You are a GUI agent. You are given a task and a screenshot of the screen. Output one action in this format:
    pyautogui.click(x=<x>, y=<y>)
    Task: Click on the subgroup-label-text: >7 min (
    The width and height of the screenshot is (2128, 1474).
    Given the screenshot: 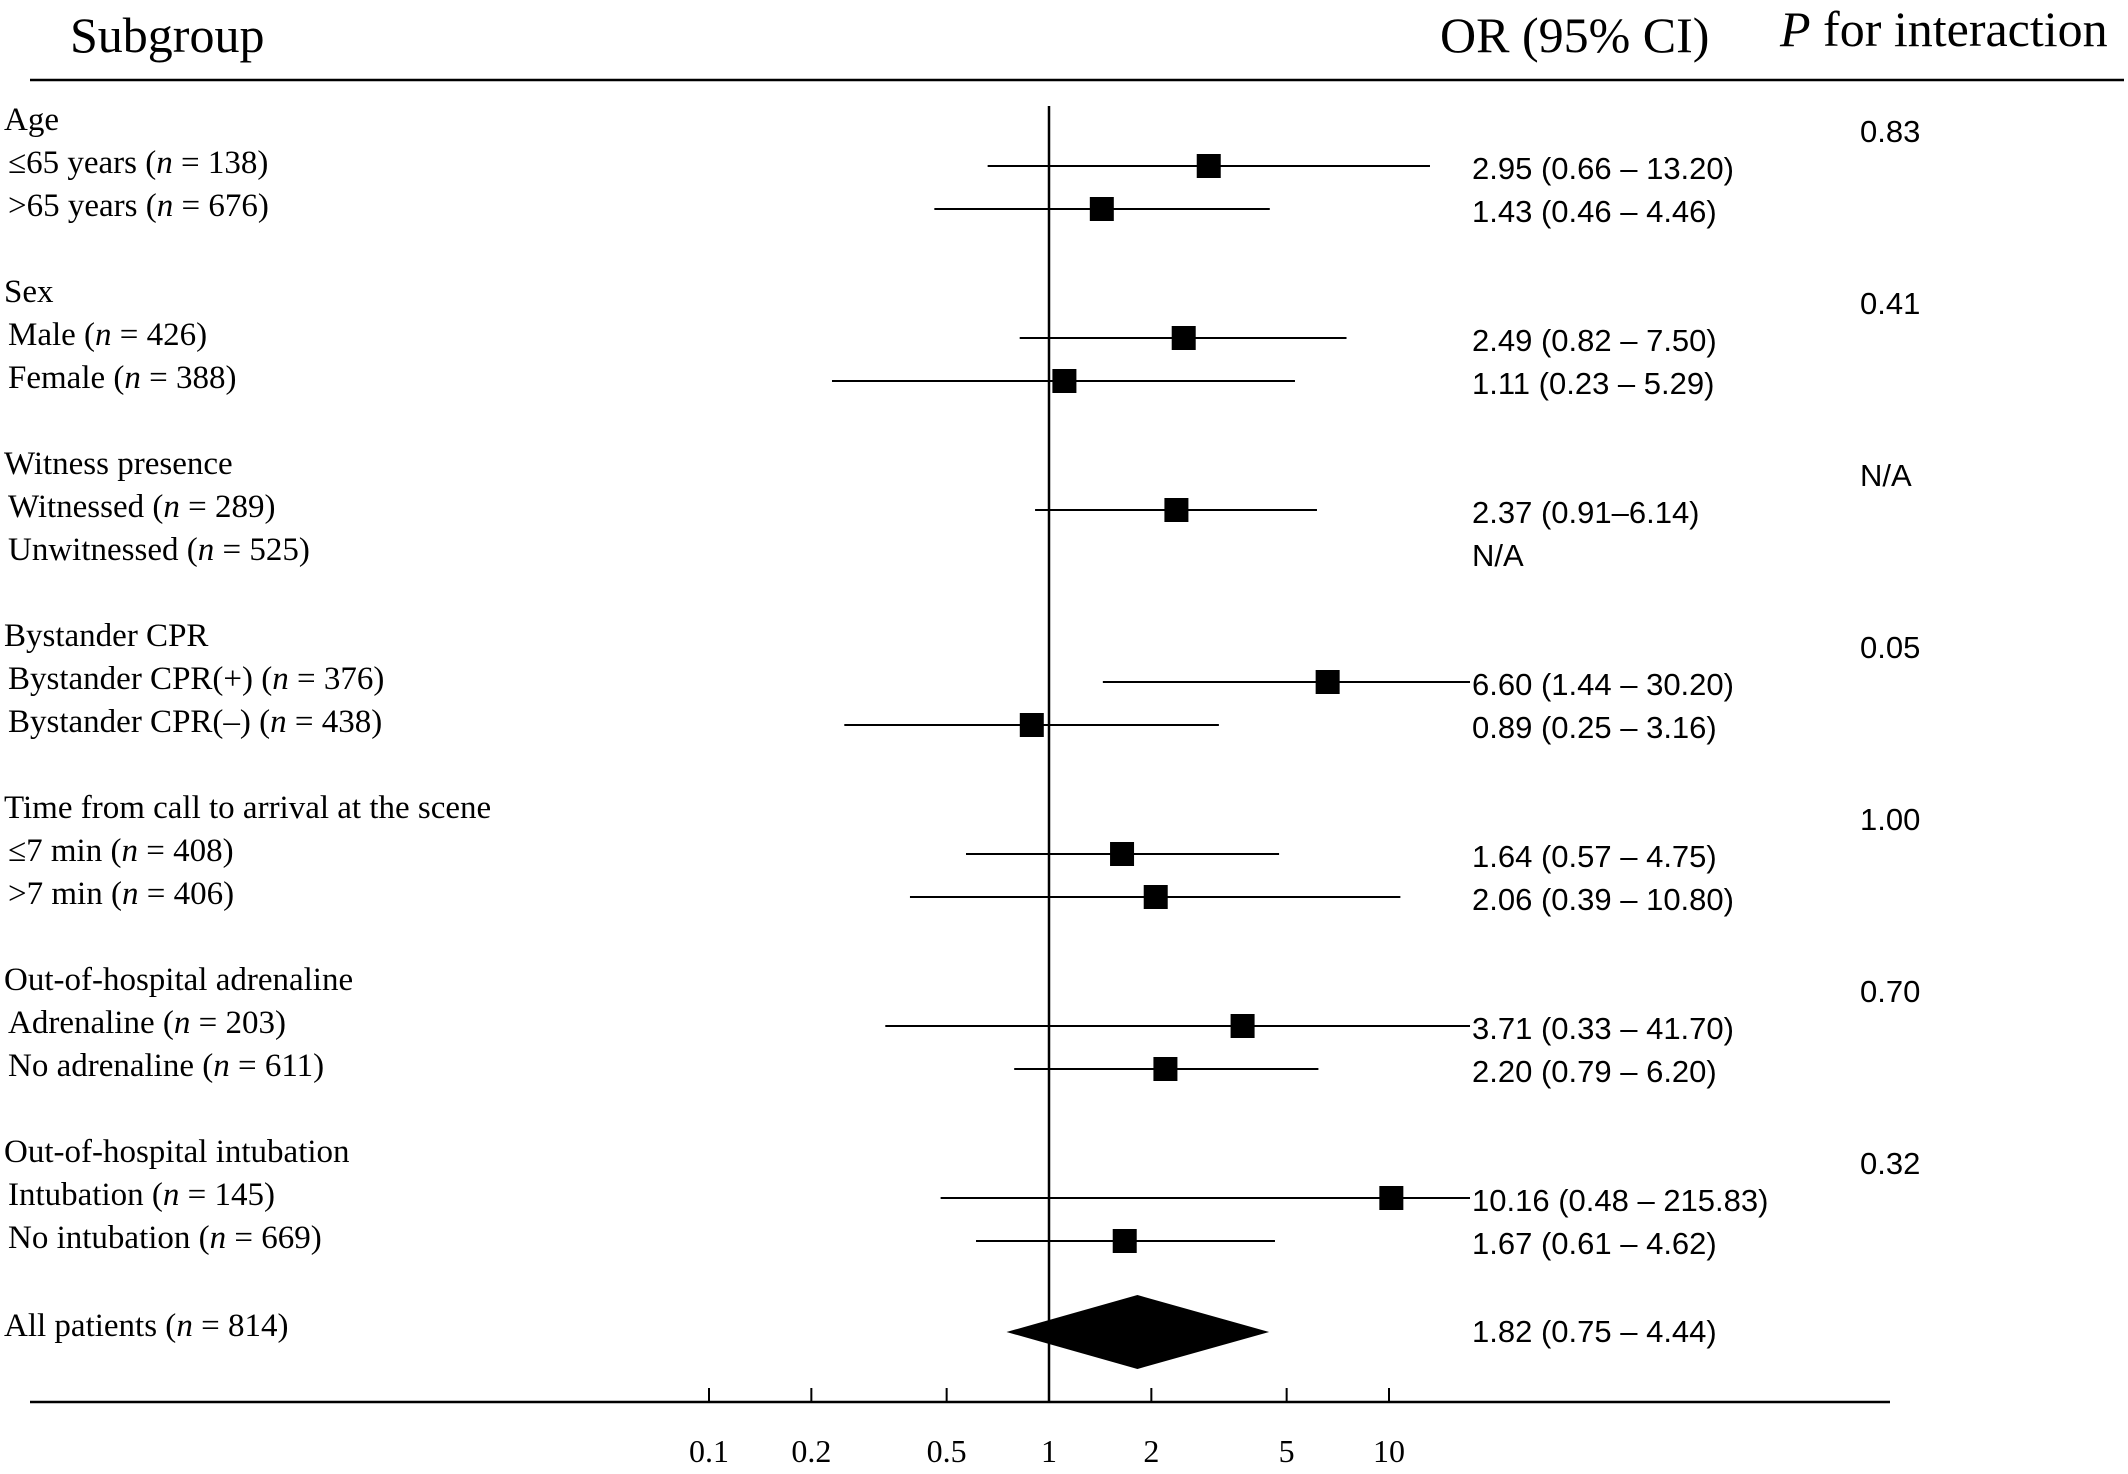 What is the action you would take?
    pyautogui.click(x=65, y=894)
    